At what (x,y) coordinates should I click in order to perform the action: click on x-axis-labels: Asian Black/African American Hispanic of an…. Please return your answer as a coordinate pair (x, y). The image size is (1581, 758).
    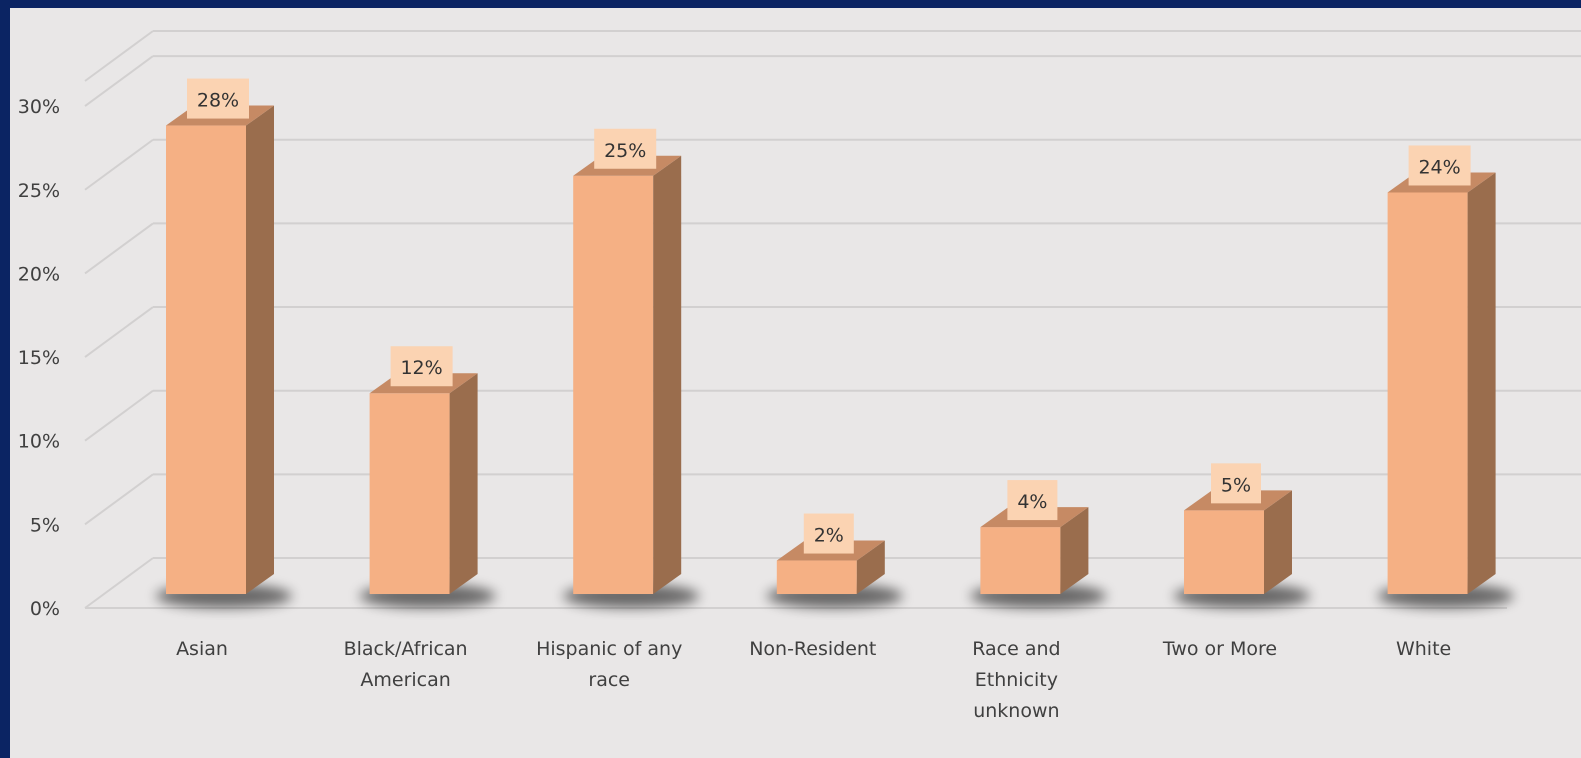
    Looking at the image, I should click on (813, 680).